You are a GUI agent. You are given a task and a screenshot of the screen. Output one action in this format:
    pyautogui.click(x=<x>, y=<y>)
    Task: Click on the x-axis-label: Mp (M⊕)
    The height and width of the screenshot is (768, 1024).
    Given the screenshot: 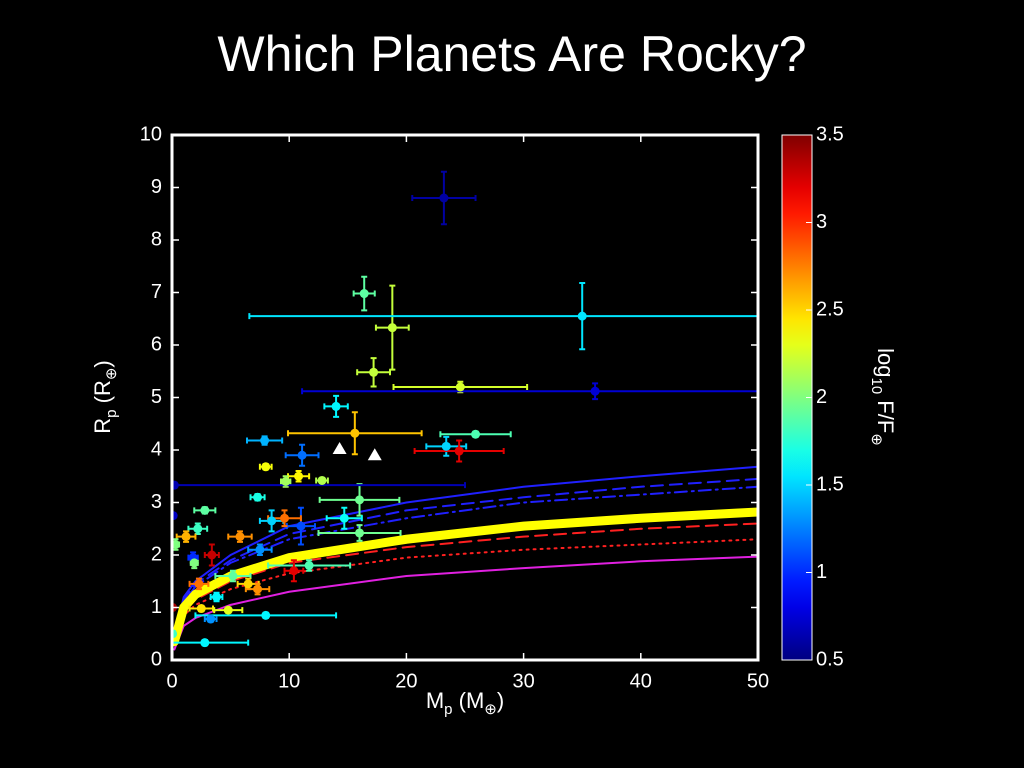 What is the action you would take?
    pyautogui.click(x=465, y=703)
    